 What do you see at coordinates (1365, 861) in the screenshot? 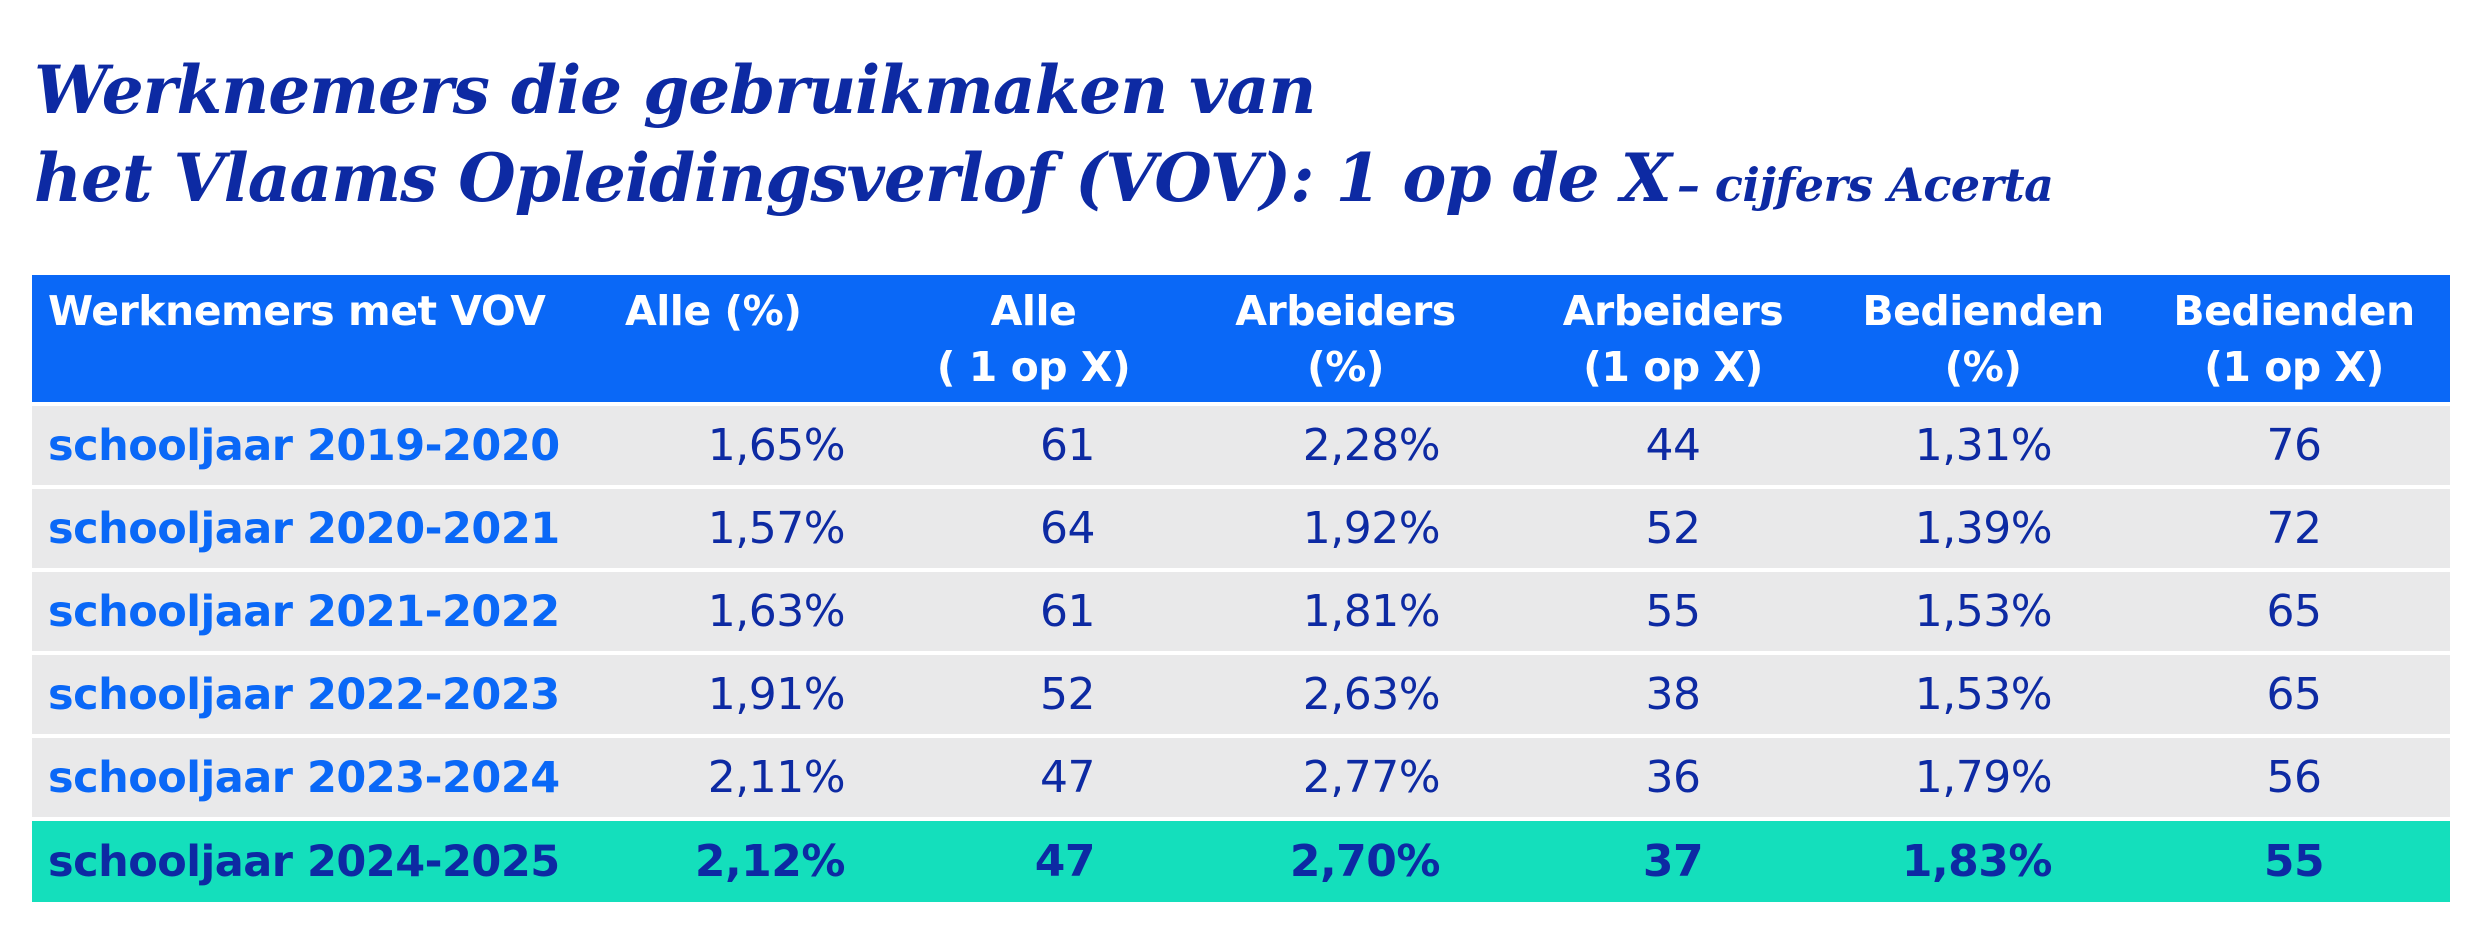
I see `cell-arbeiders-pct: 2,70%` at bounding box center [1365, 861].